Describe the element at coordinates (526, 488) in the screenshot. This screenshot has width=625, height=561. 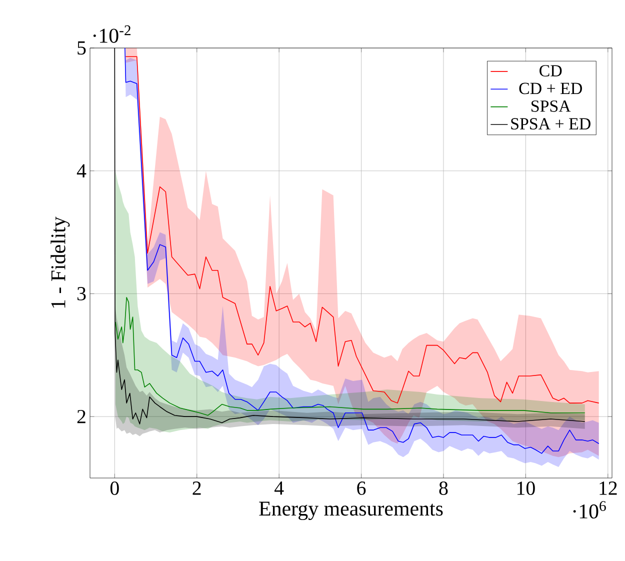
I see `x-tick-label: 10` at that location.